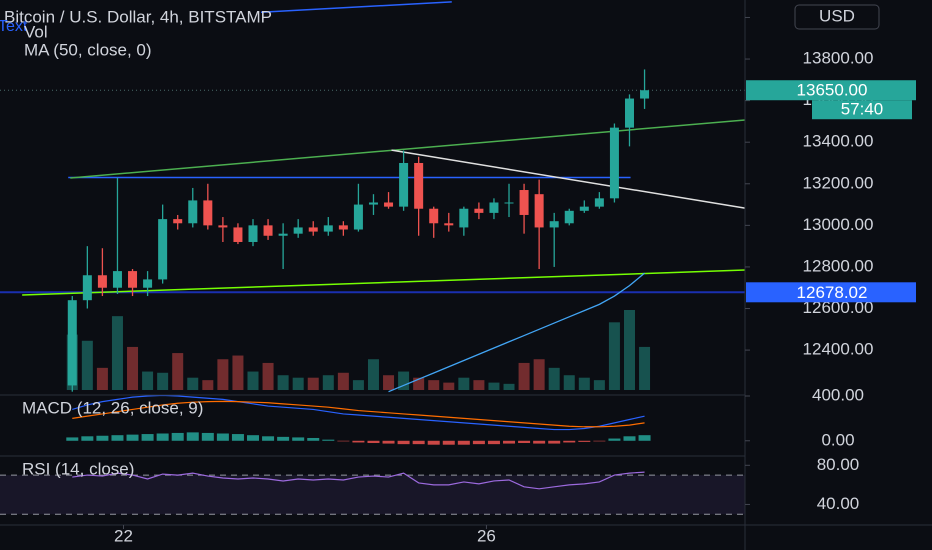 This screenshot has width=932, height=550. I want to click on currency-label: USD, so click(837, 15).